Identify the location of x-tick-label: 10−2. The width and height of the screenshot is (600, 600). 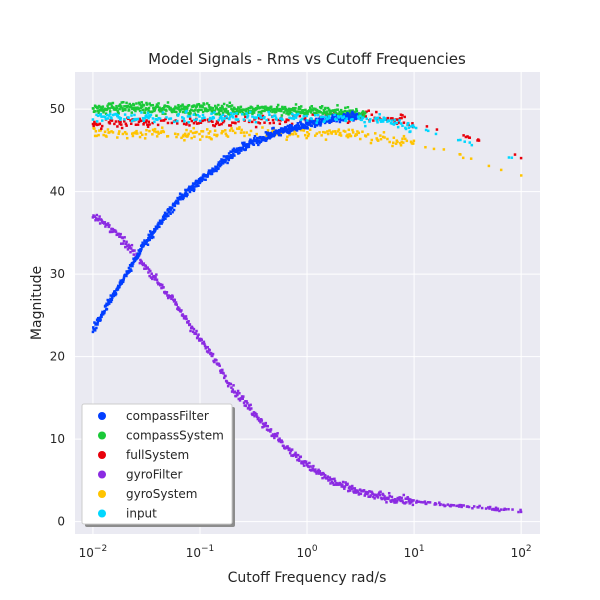
(93, 552).